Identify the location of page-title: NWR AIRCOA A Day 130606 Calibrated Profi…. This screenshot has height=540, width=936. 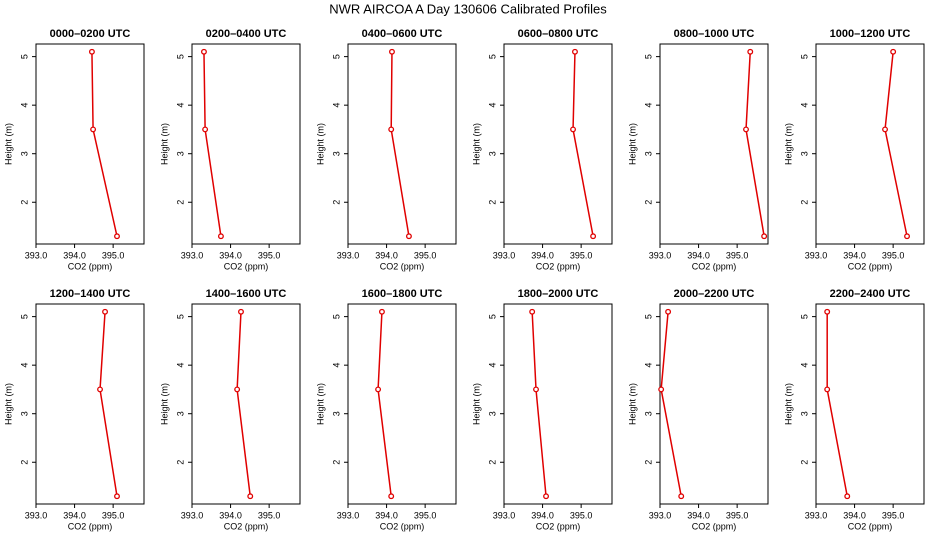
(468, 8).